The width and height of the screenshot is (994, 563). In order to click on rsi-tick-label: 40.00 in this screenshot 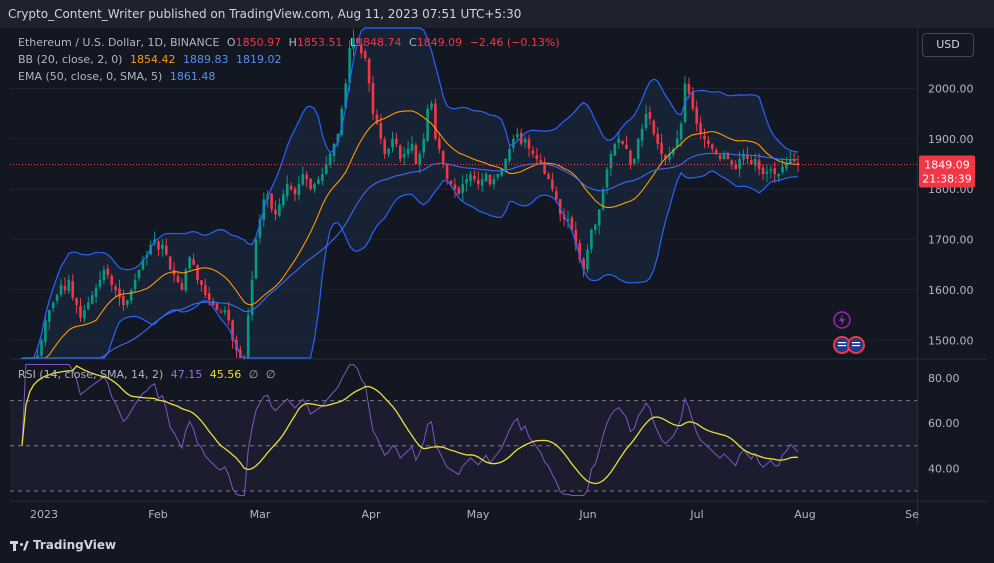, I will do `click(944, 468)`.